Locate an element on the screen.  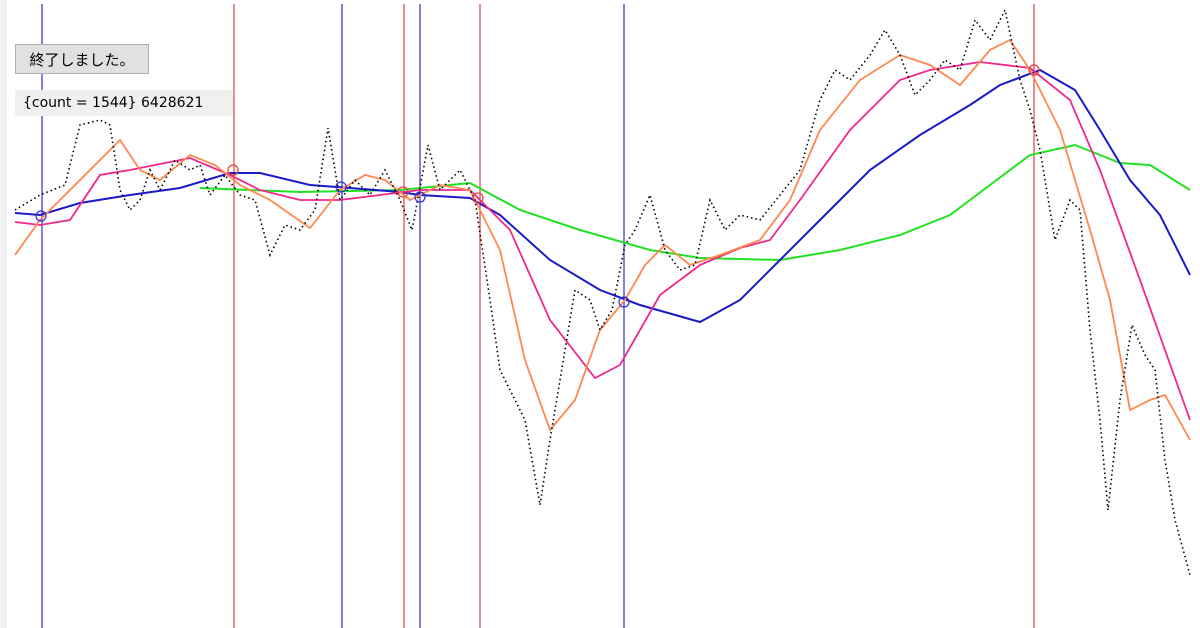
window-edge is located at coordinates (3, 314).